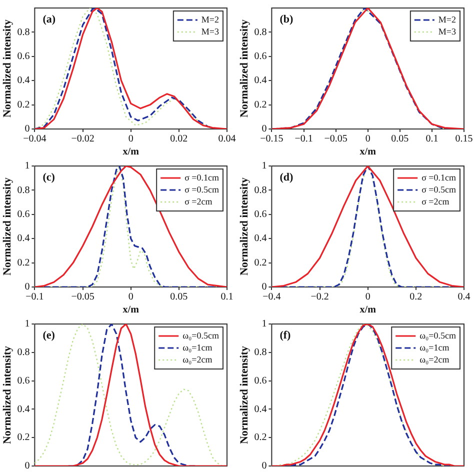  I want to click on x-tick-label: −0.15, so click(272, 139).